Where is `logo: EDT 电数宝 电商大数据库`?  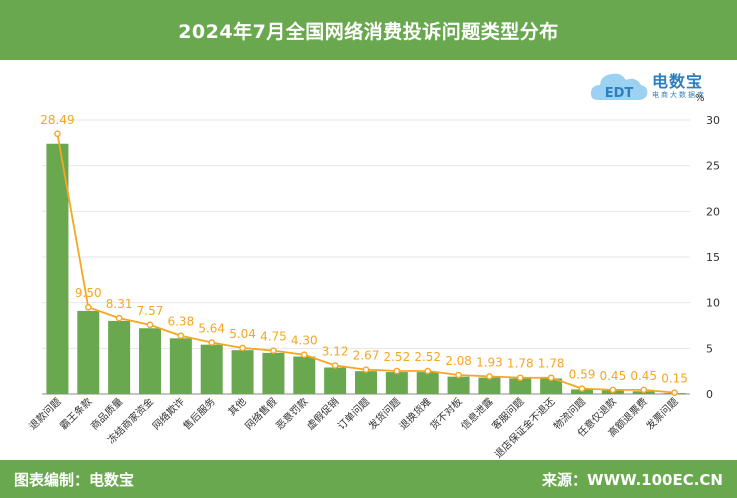 logo: EDT 电数宝 电商大数据库 is located at coordinates (658, 86).